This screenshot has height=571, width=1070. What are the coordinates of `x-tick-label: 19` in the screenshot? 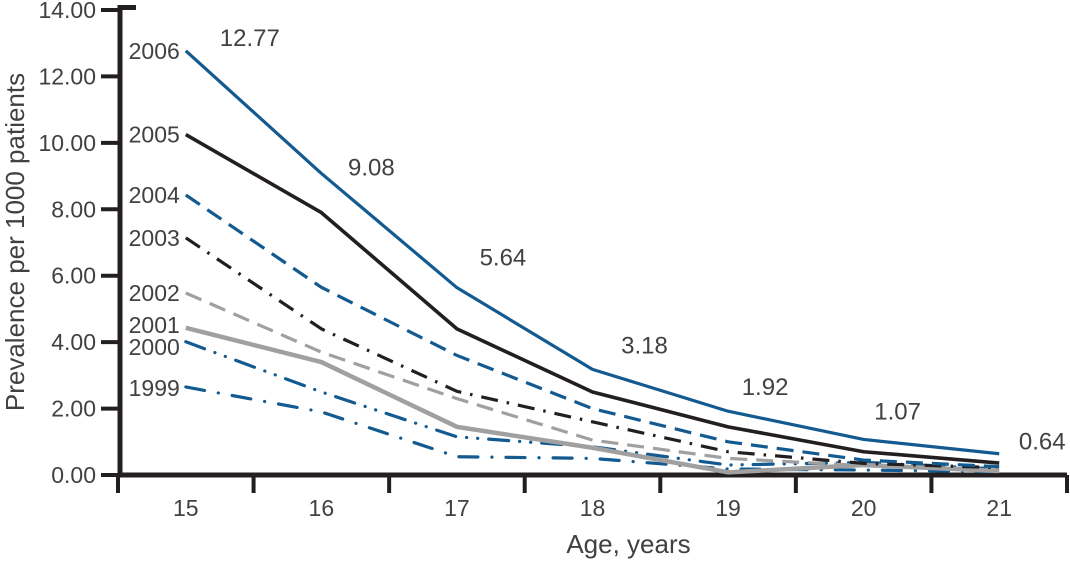 It's located at (728, 508).